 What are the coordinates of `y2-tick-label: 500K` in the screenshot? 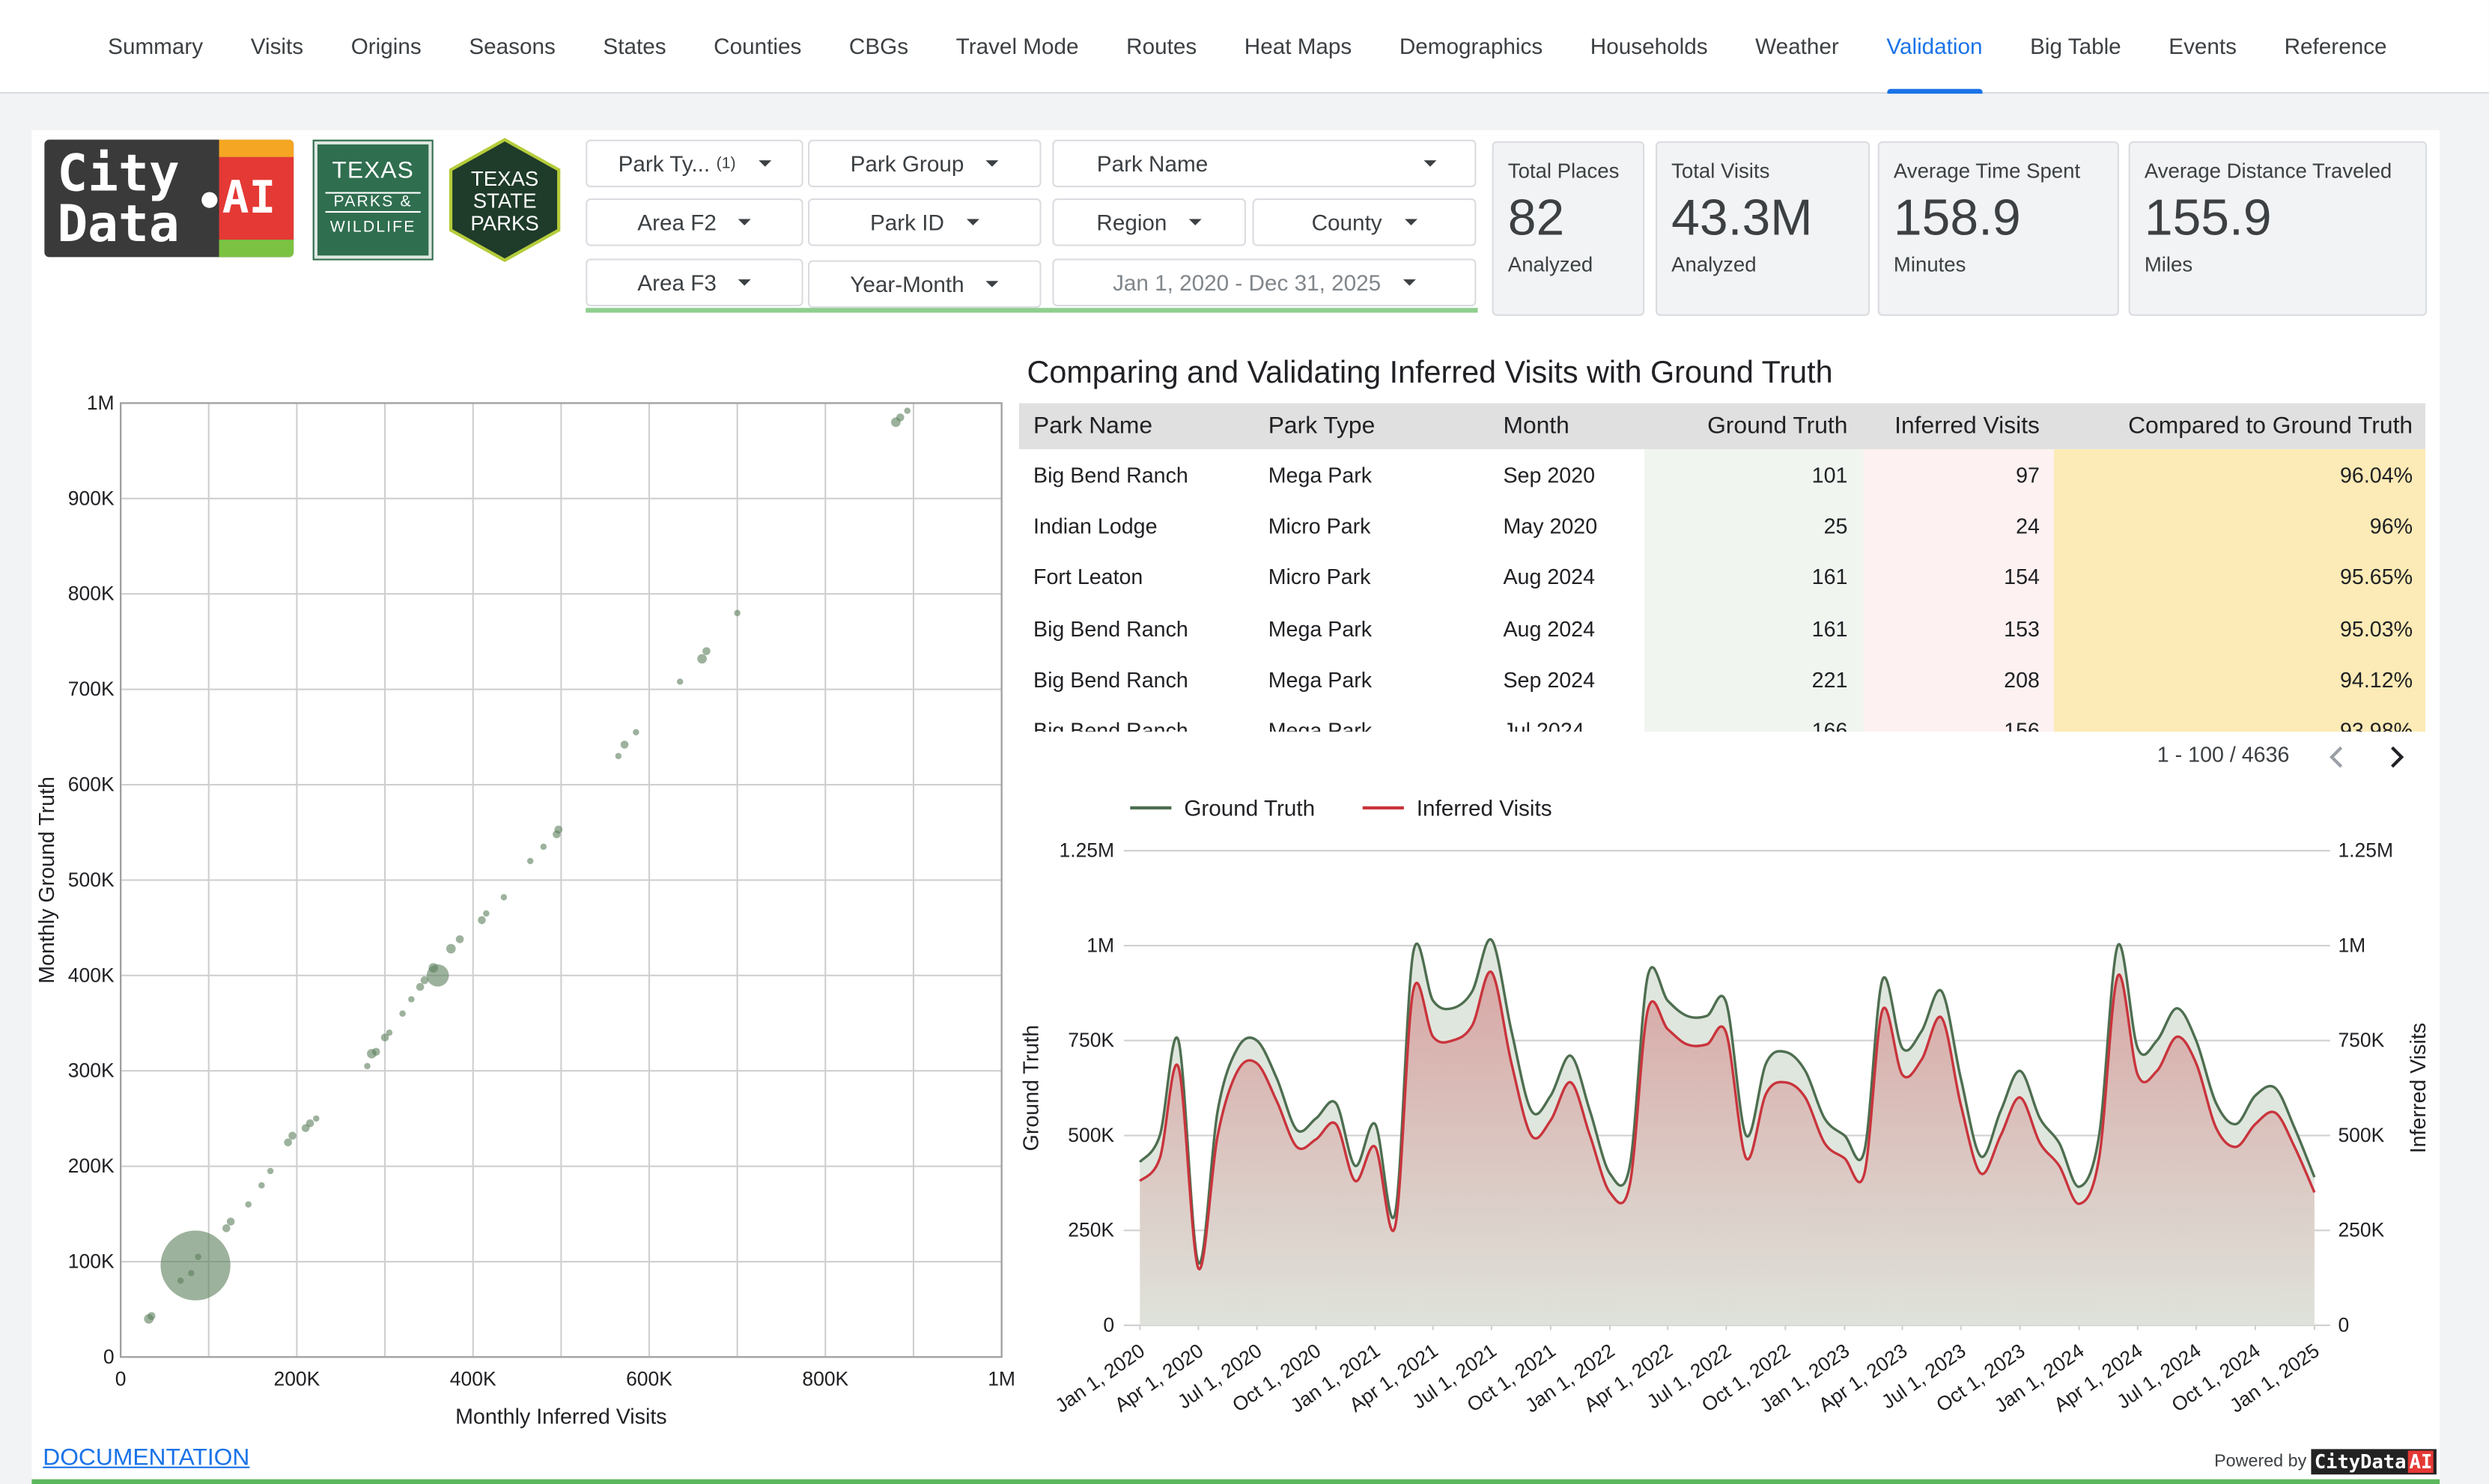 It's located at (2361, 1135).